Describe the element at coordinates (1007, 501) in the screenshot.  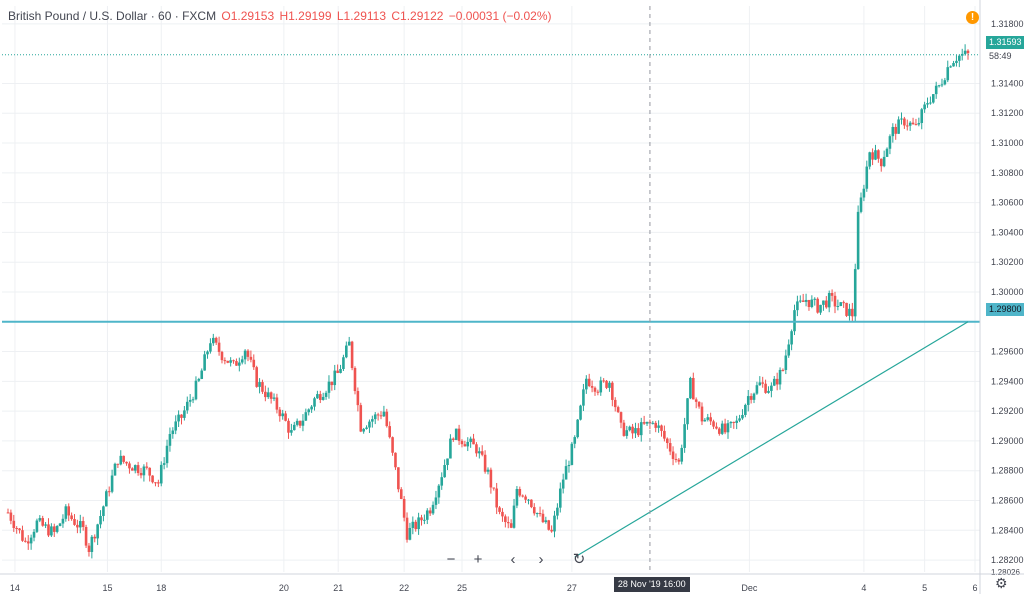
I see `price-tick-label: 1.28600` at that location.